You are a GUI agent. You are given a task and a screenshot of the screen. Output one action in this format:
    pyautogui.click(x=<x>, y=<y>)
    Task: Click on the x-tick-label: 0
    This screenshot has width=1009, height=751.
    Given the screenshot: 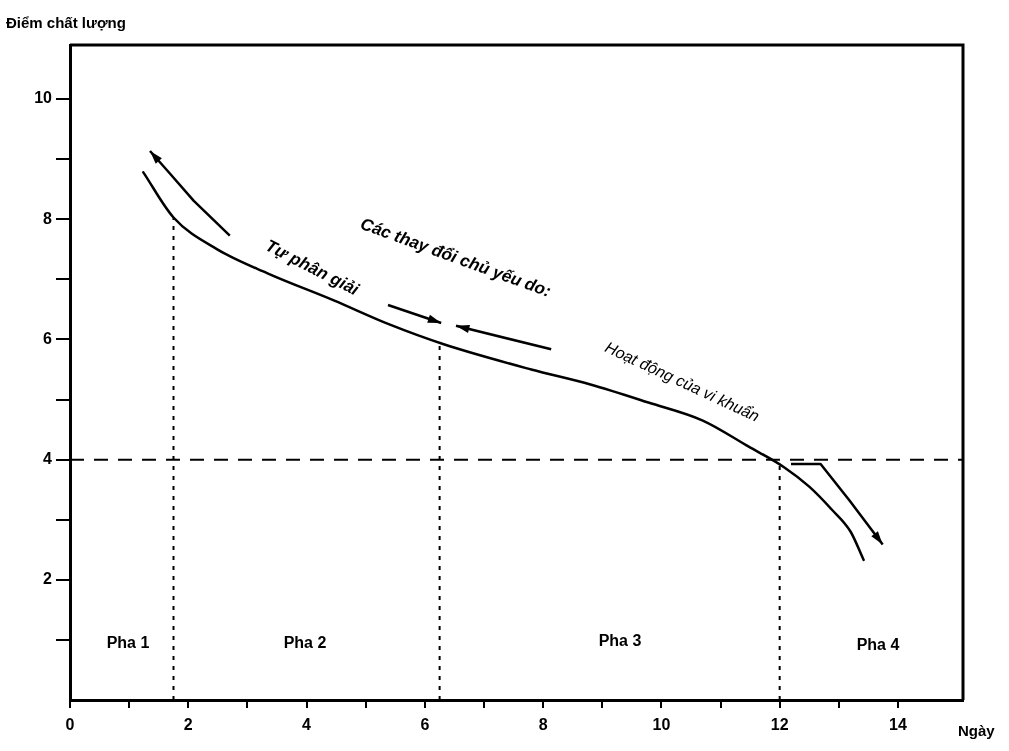 What is the action you would take?
    pyautogui.click(x=70, y=725)
    